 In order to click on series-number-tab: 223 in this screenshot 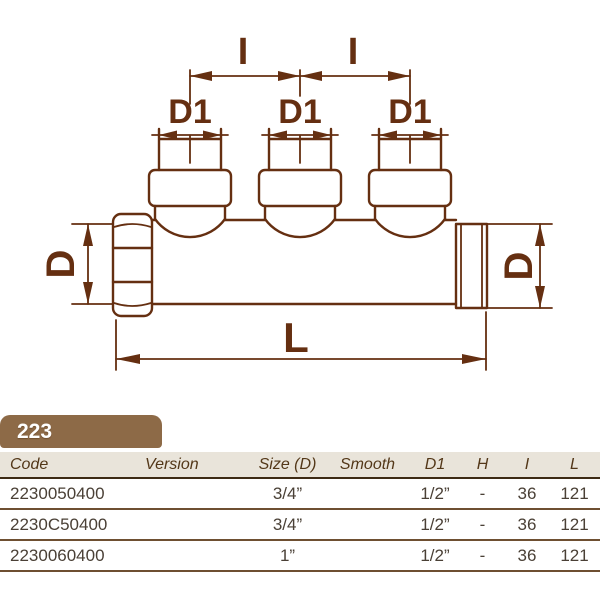, I will do `click(81, 431)`.